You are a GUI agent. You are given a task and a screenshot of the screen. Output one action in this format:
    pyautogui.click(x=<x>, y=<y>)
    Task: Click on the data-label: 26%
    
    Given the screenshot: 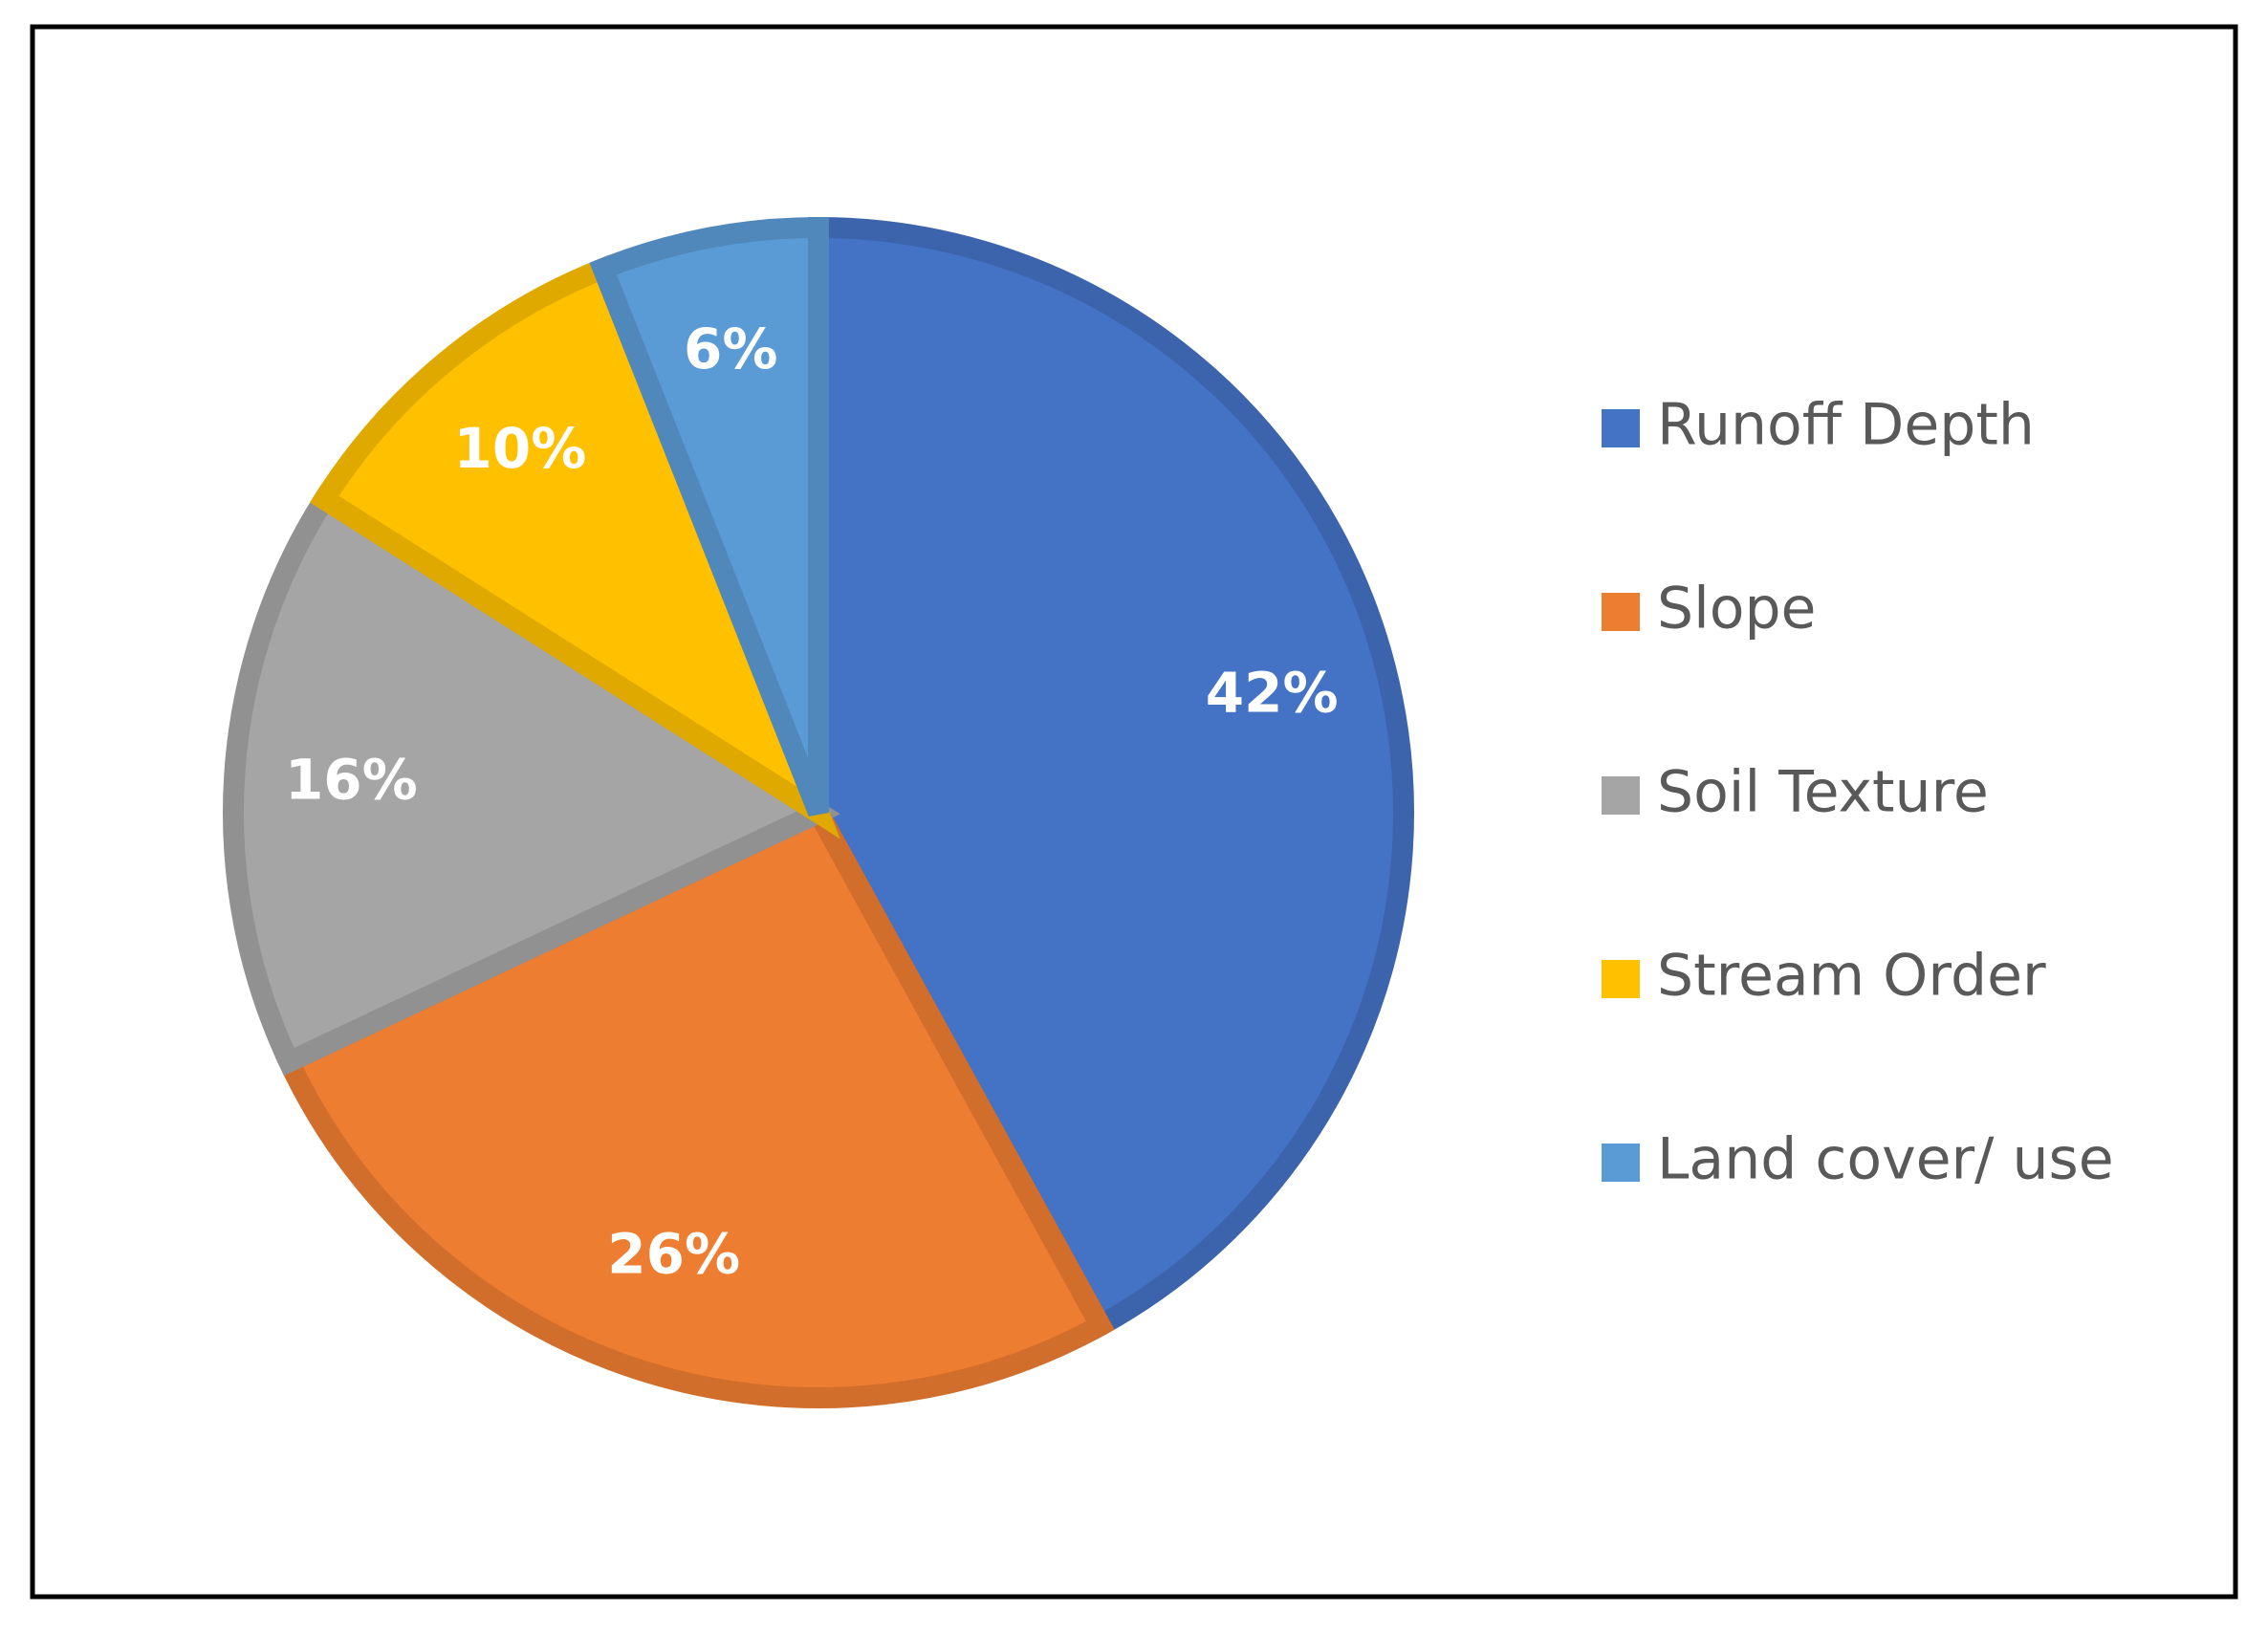 What is the action you would take?
    pyautogui.click(x=674, y=1254)
    